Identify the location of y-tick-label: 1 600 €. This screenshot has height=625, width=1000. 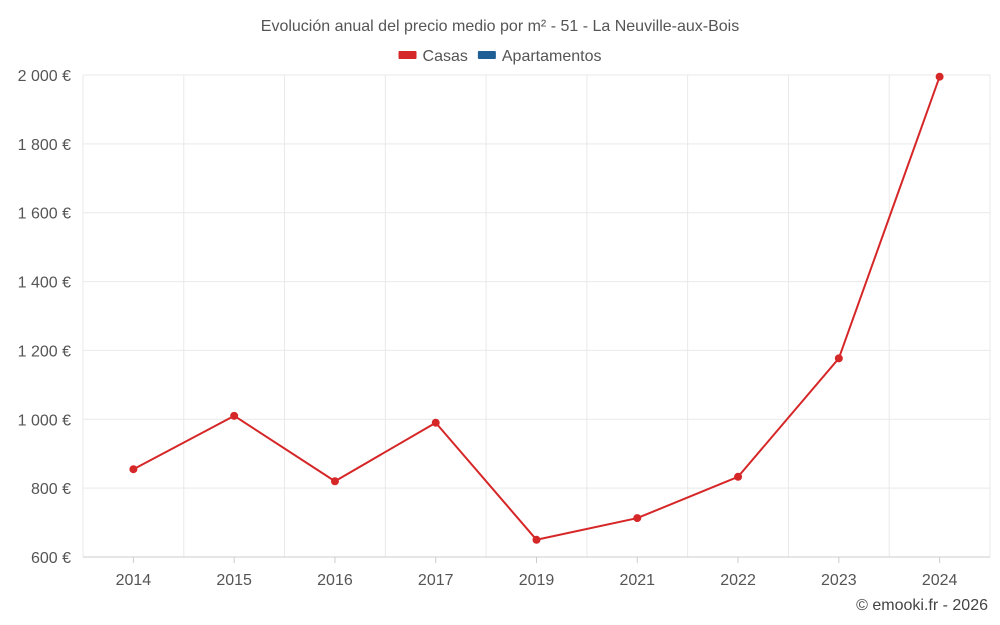
(44, 214).